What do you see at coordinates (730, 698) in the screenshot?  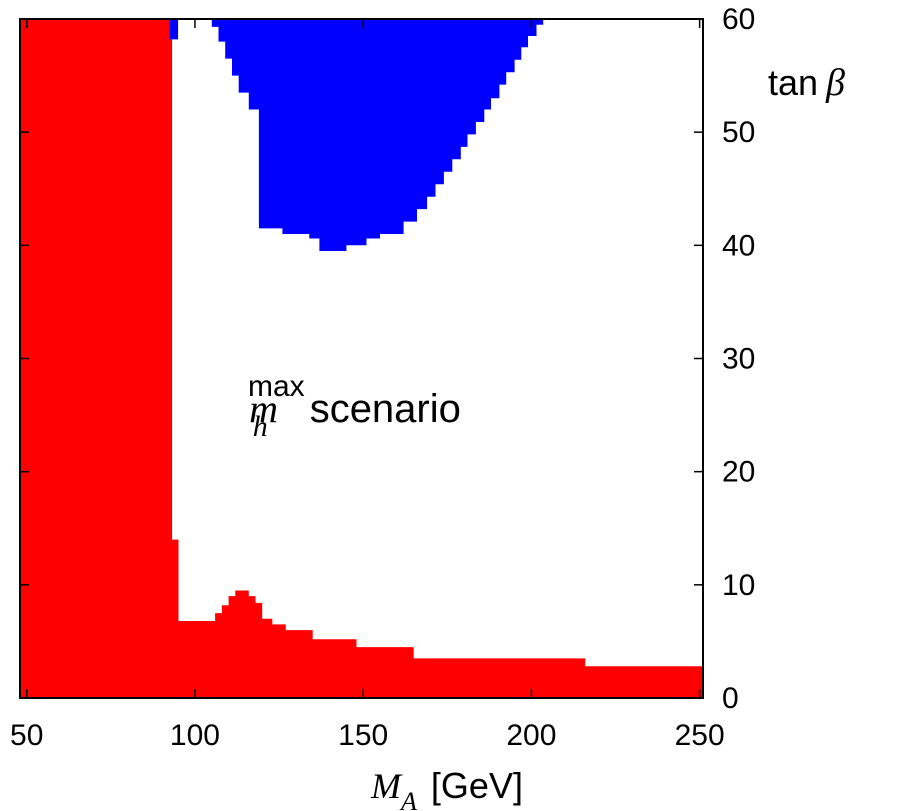 I see `y-tick-label: 0` at bounding box center [730, 698].